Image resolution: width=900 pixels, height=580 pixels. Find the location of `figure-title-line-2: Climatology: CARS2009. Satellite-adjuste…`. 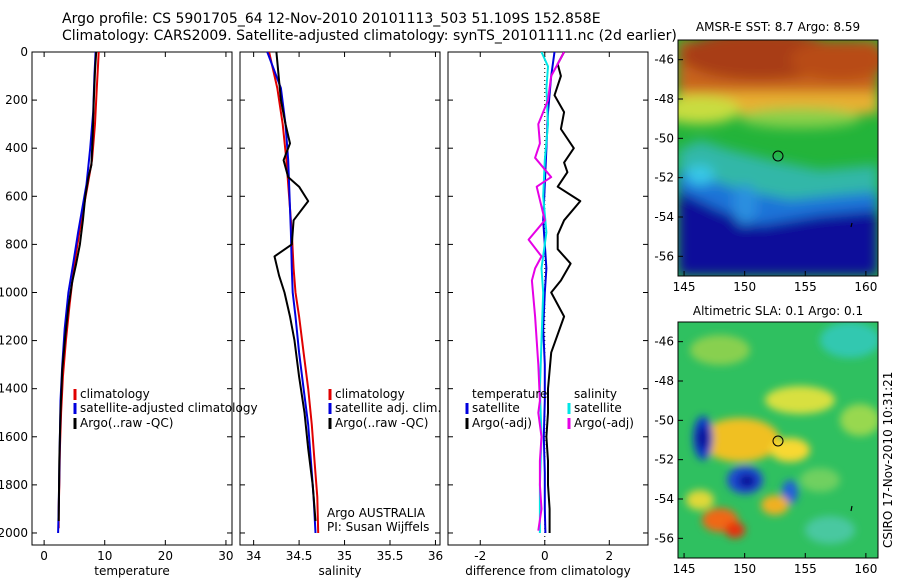

figure-title-line-2: Climatology: CARS2009. Satellite-adjuste… is located at coordinates (369, 36).